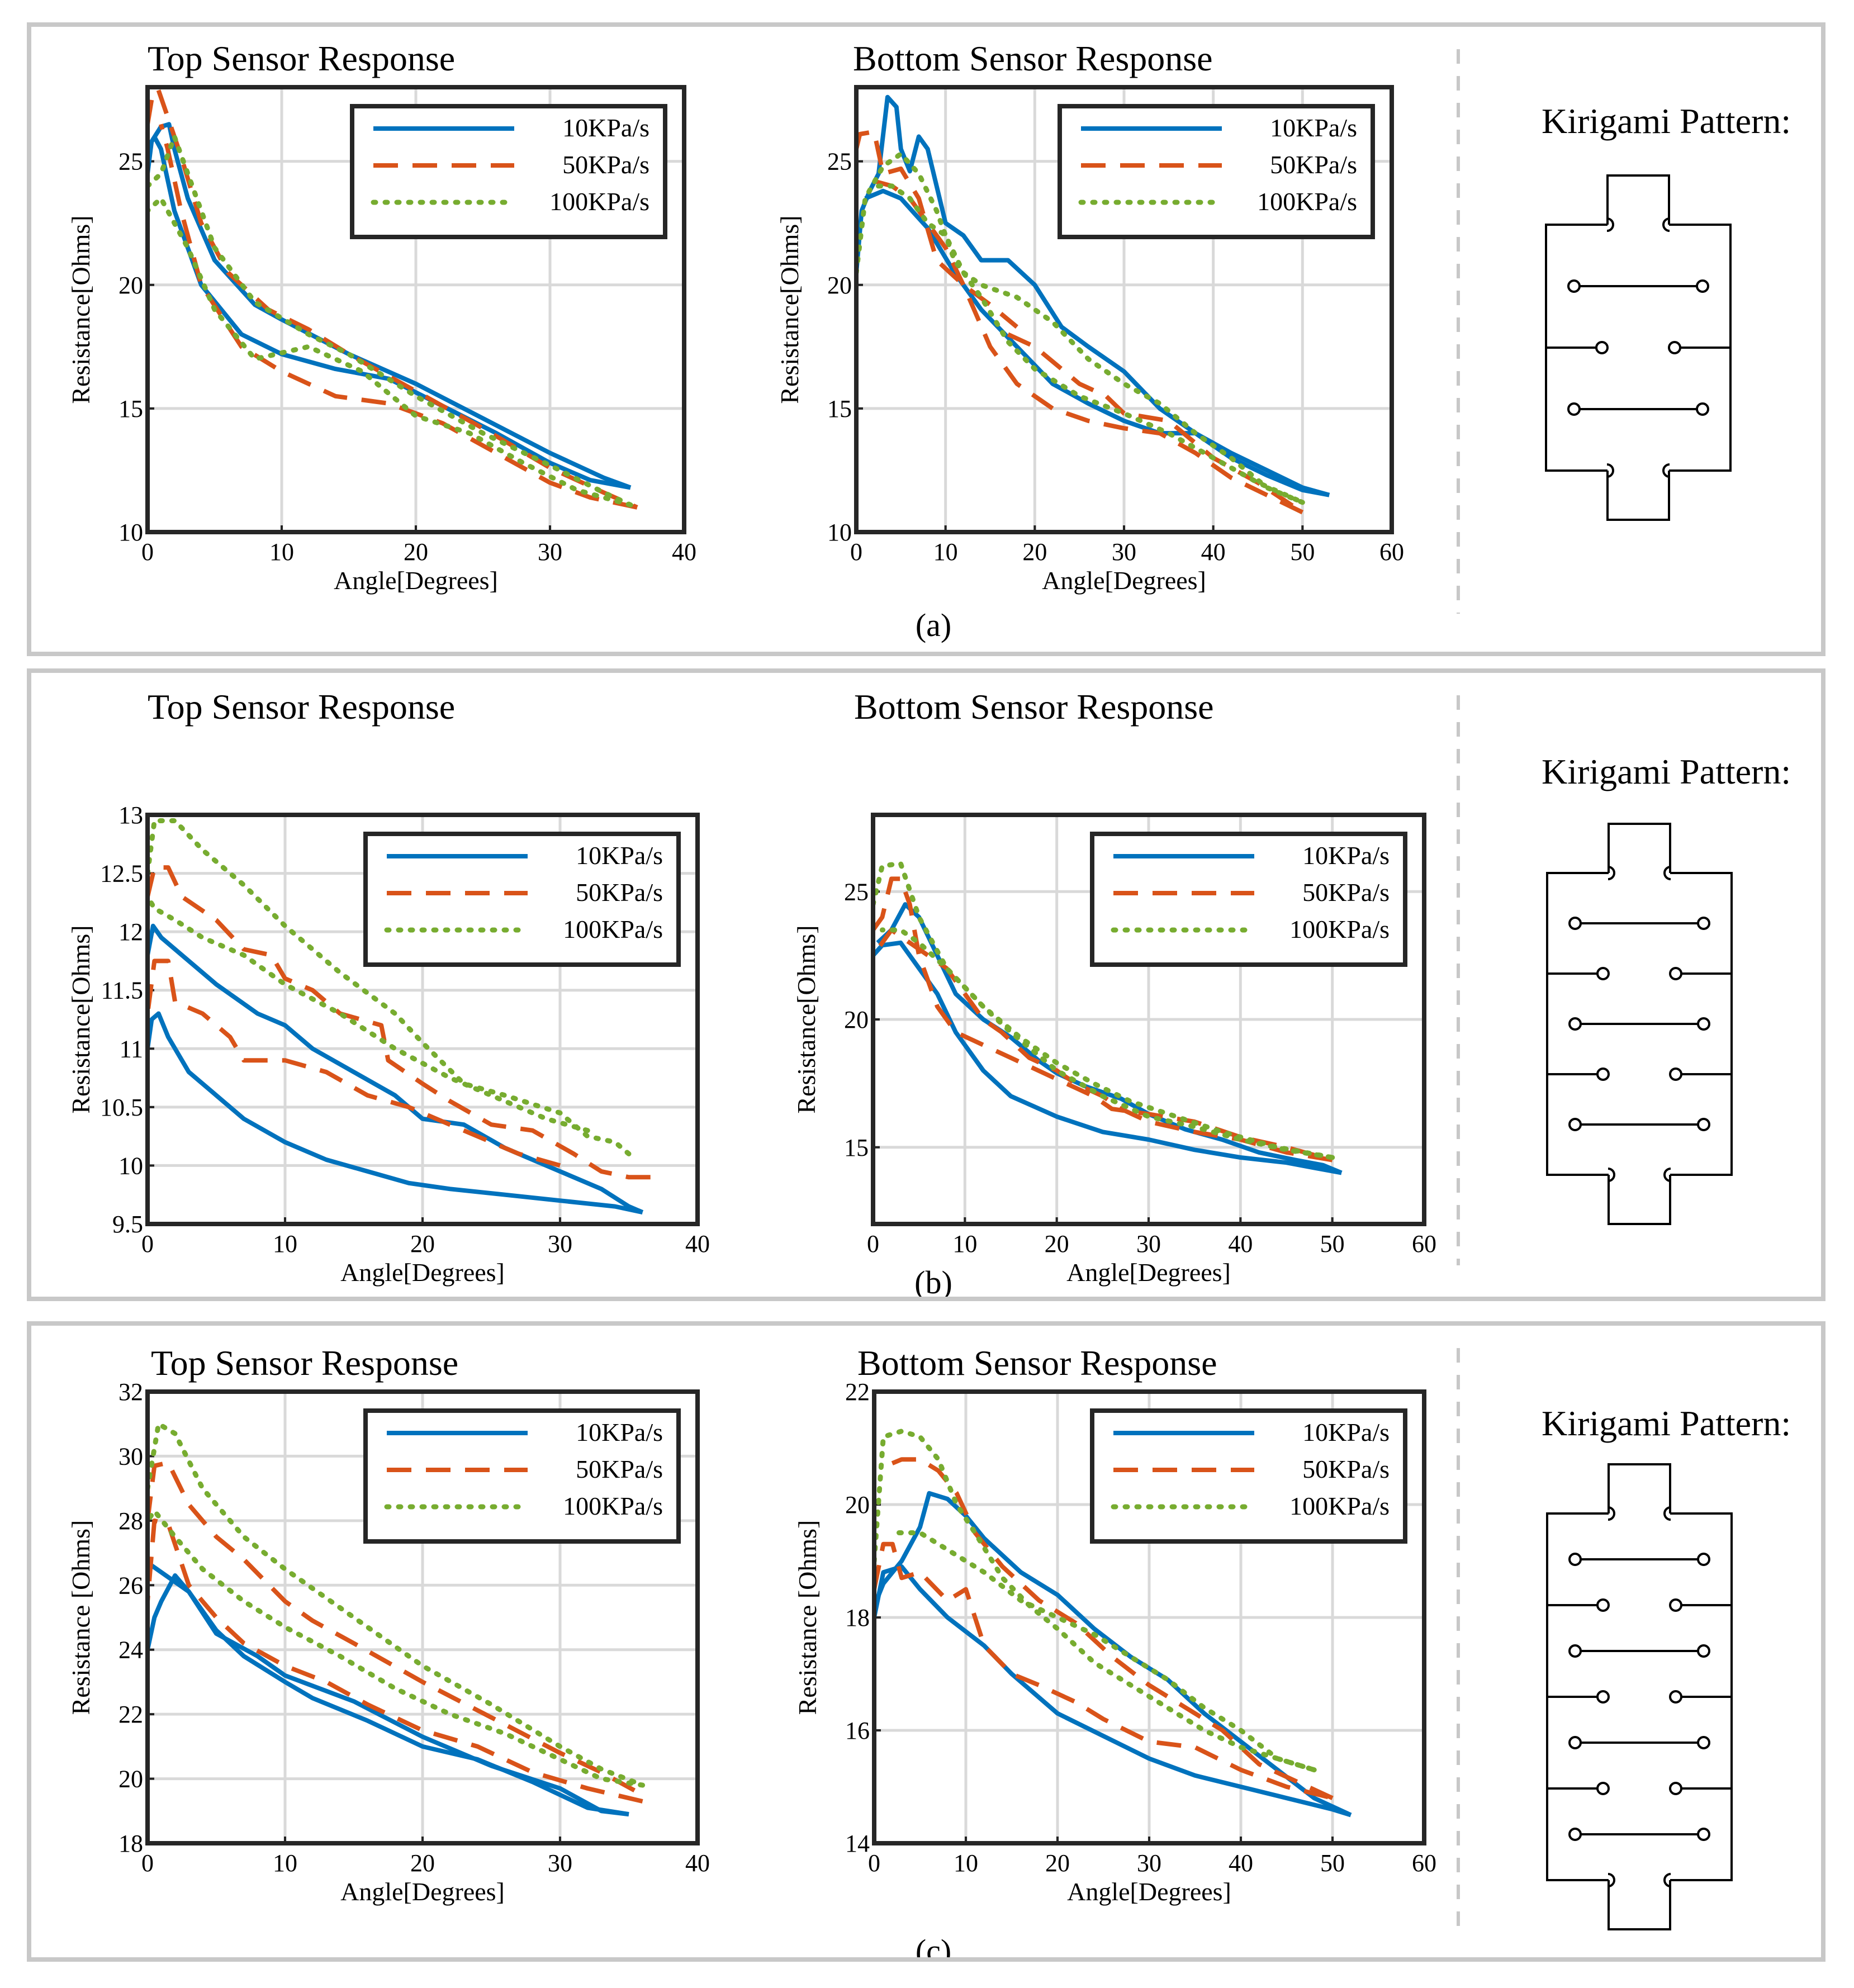  I want to click on chart-title: Bottom Sensor Response, so click(1037, 1363).